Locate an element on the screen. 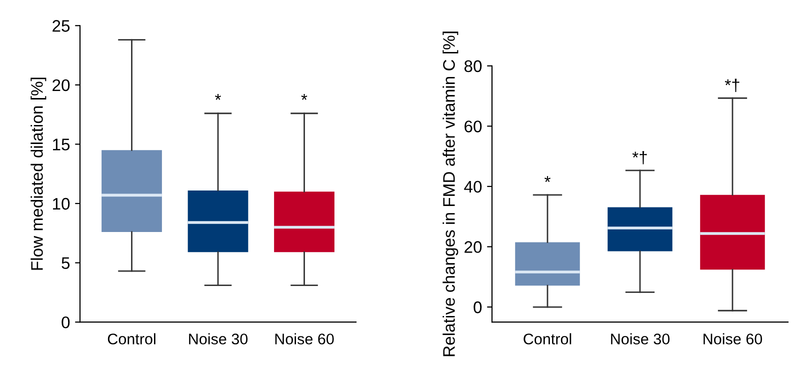  y-tick-label: 80 is located at coordinates (473, 66).